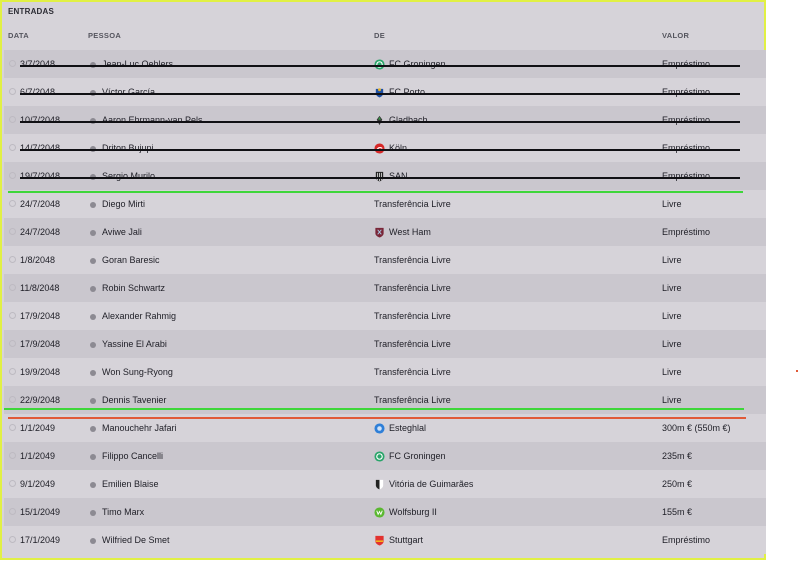 The height and width of the screenshot is (563, 800). I want to click on person-name: Jean-Luc Oehlers, so click(138, 64).